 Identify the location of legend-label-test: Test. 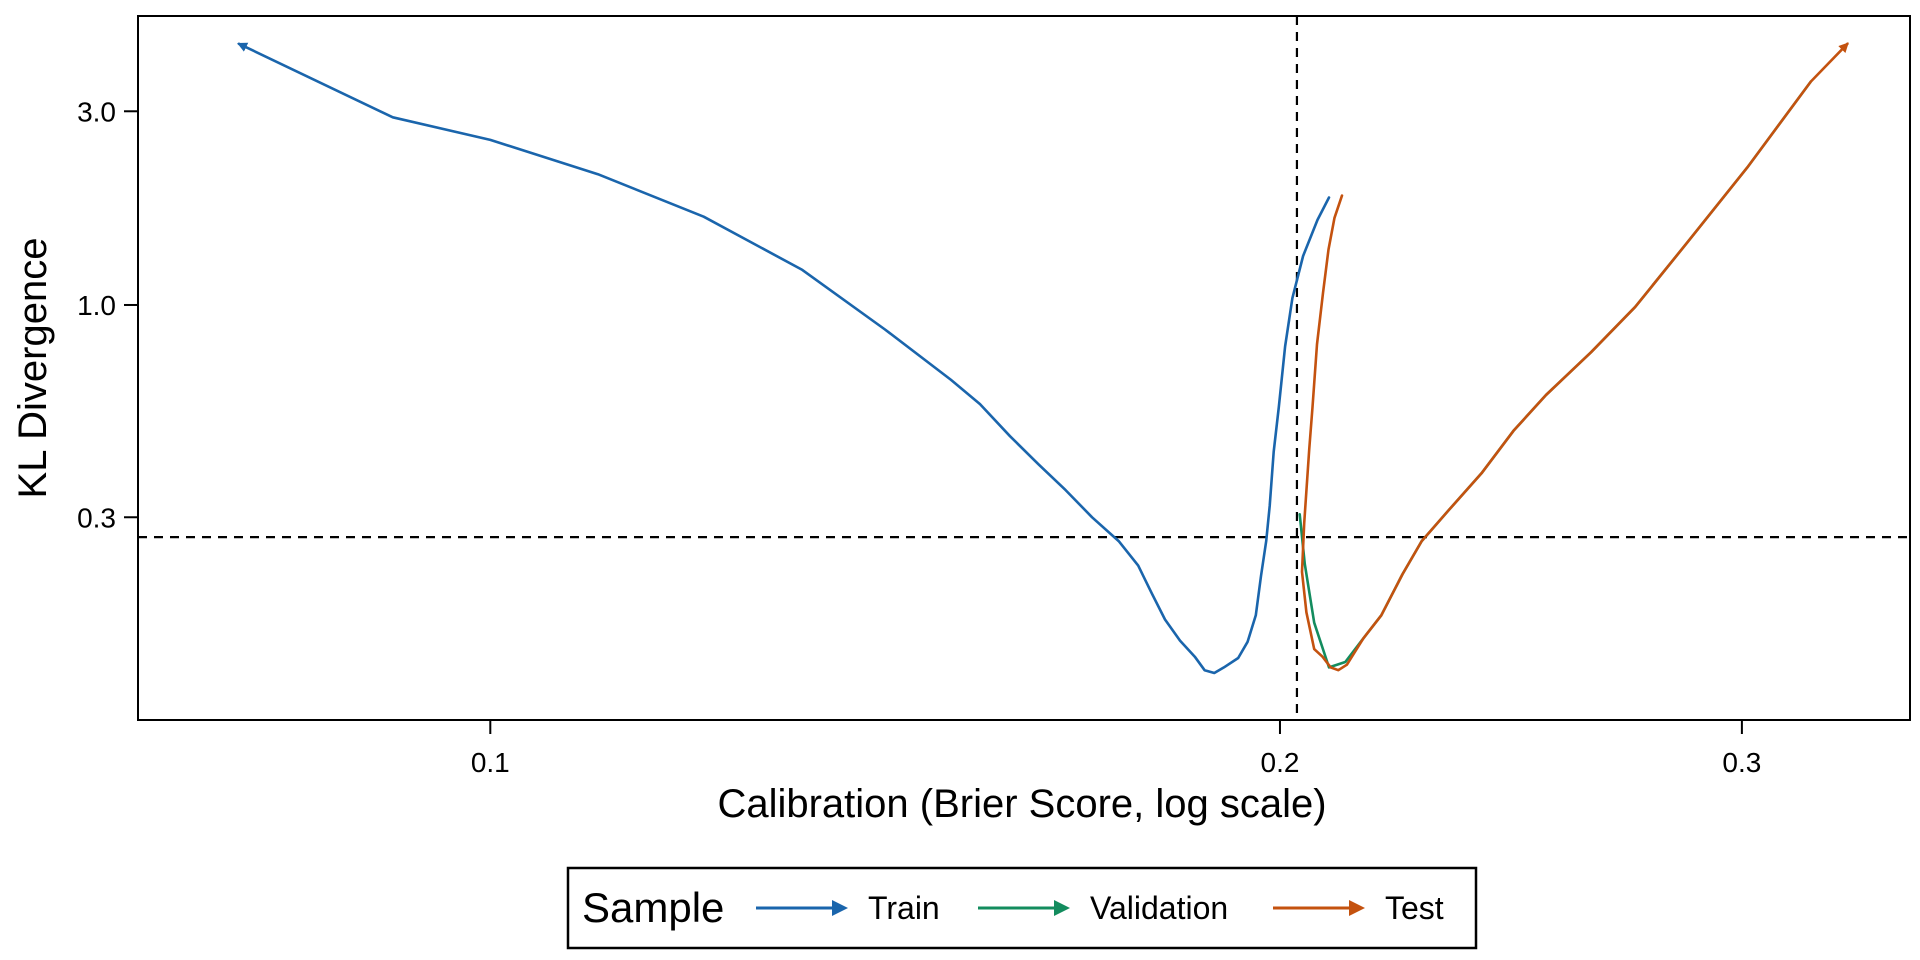
(1414, 908).